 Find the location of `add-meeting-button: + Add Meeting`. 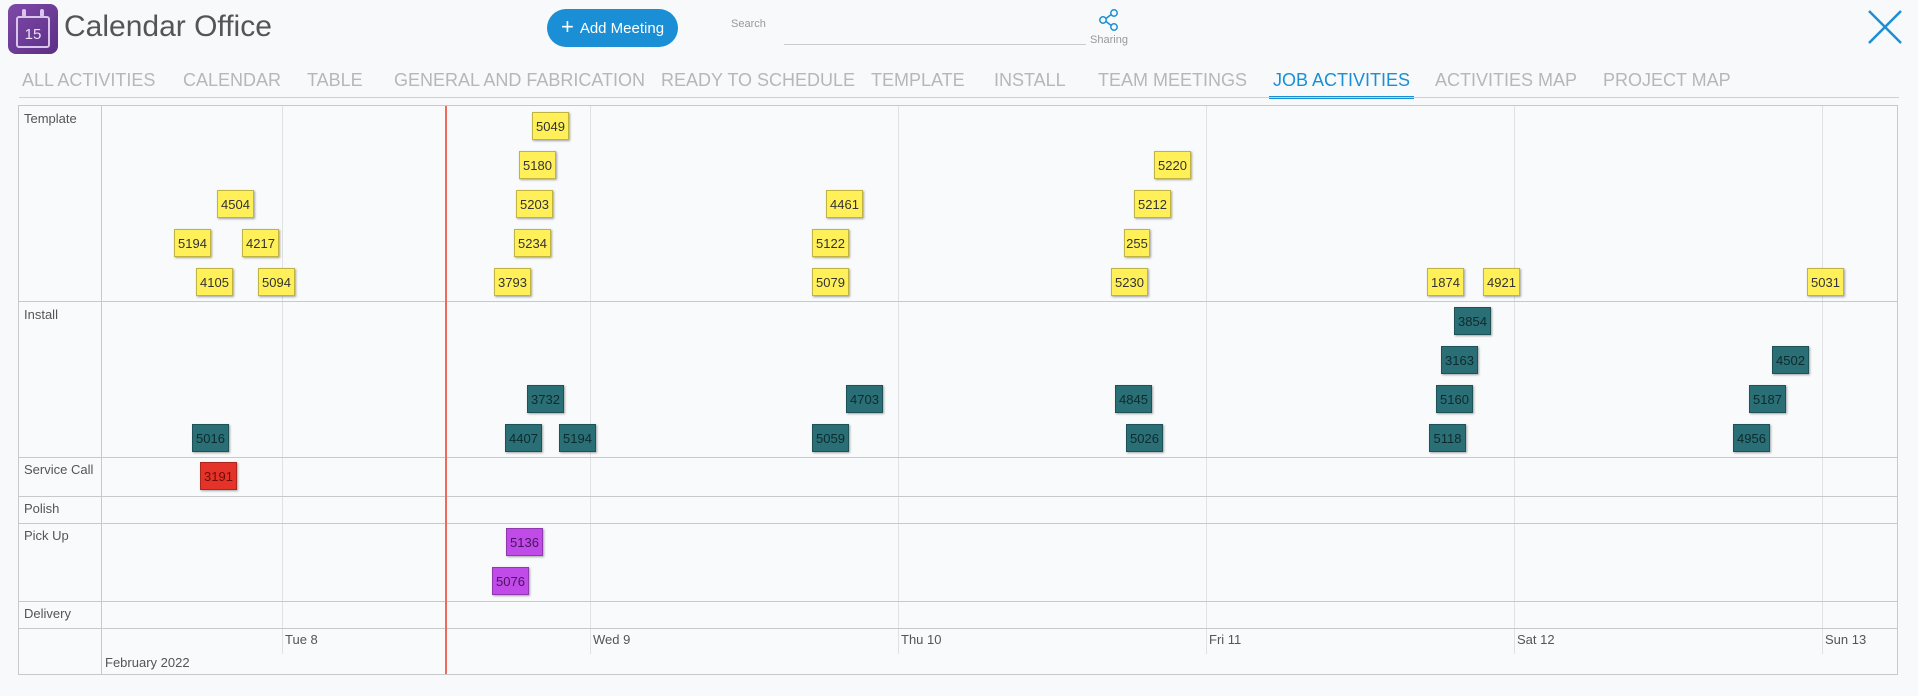

add-meeting-button: + Add Meeting is located at coordinates (612, 28).